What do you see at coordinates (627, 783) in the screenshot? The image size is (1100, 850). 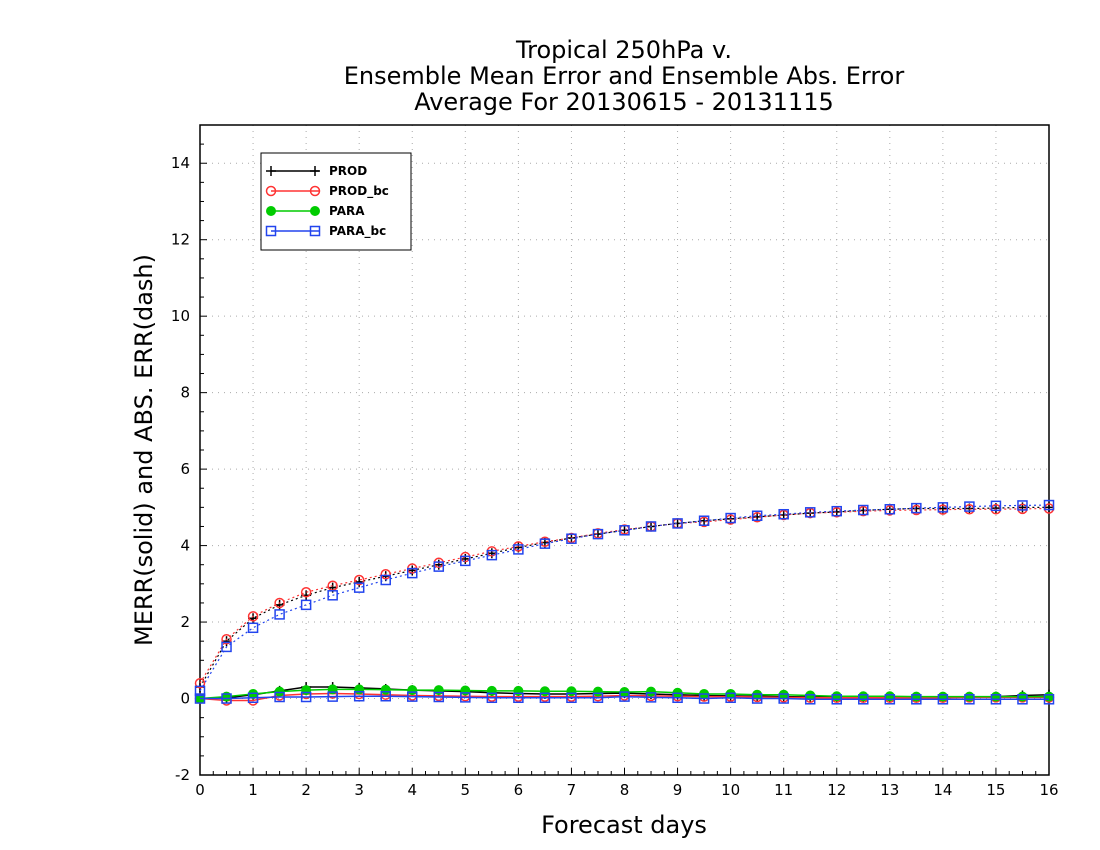 I see `x-axis: 0 1 2 3 4 5 6 7 8 9 10 11 12 13 14 15 16` at bounding box center [627, 783].